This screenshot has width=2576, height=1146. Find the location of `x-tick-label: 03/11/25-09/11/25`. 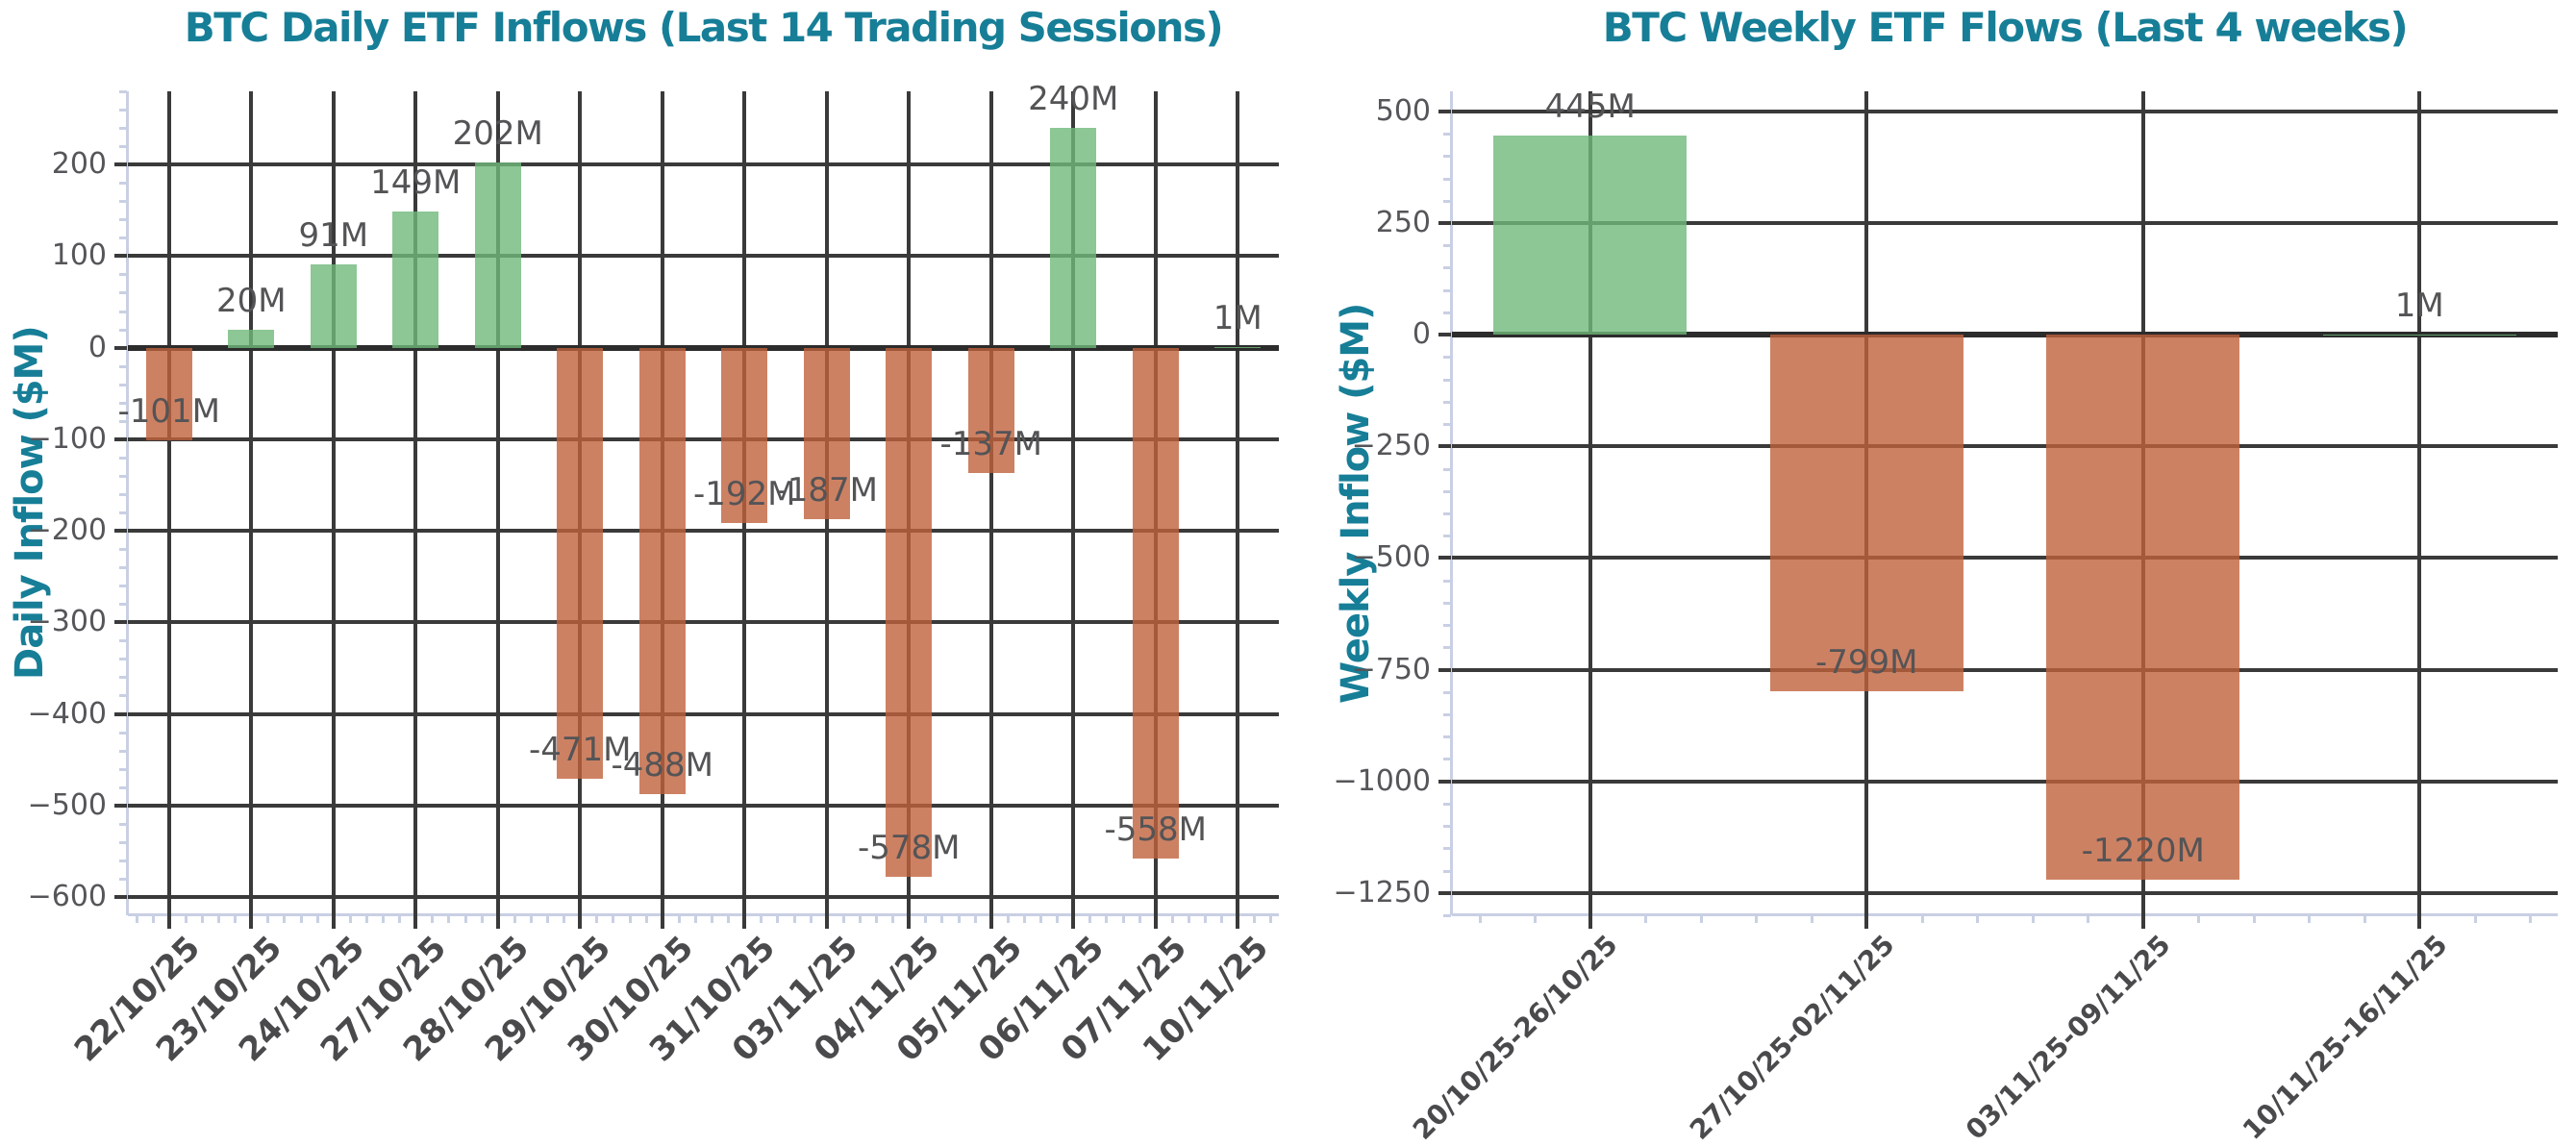

x-tick-label: 03/11/25-09/11/25 is located at coordinates (2069, 1037).